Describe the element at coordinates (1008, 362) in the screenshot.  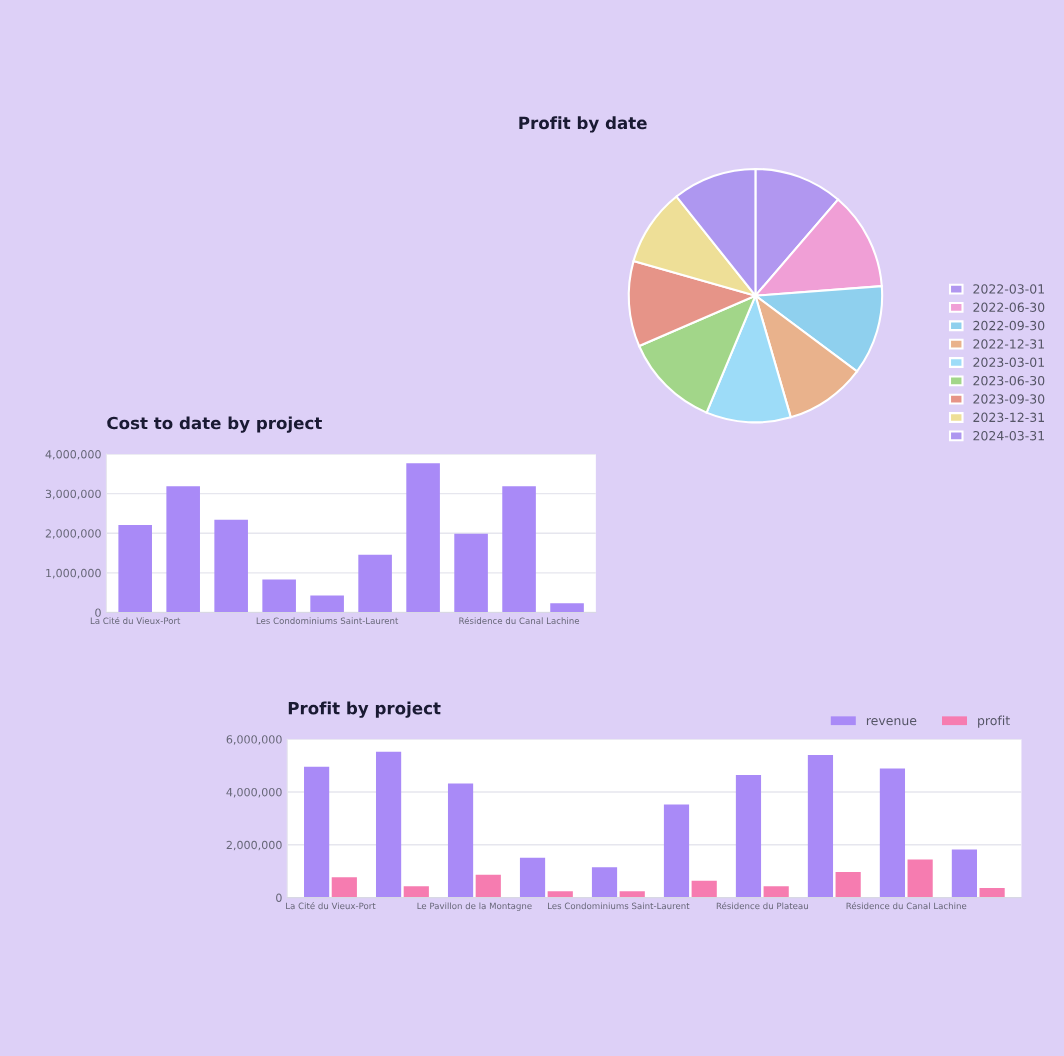
I see `legend-label: 2023-03-01` at that location.